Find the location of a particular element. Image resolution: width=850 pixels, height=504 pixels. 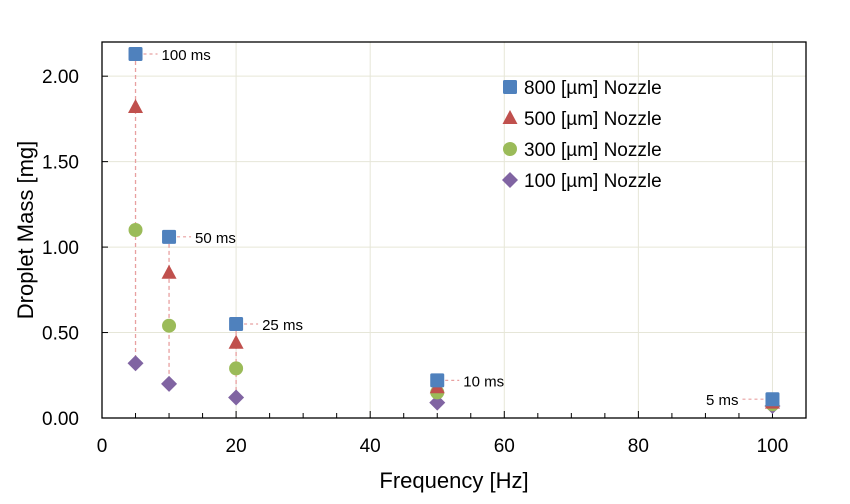

legend-label: 300 [µm] Nozzle is located at coordinates (593, 150).